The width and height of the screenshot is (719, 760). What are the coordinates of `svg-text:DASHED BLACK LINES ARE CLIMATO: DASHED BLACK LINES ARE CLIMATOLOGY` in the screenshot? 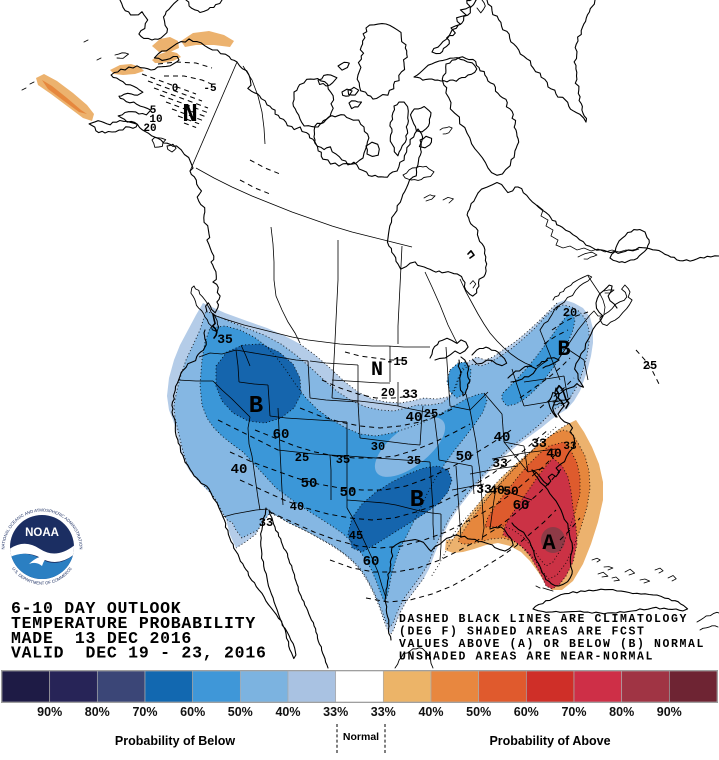 It's located at (543, 619).